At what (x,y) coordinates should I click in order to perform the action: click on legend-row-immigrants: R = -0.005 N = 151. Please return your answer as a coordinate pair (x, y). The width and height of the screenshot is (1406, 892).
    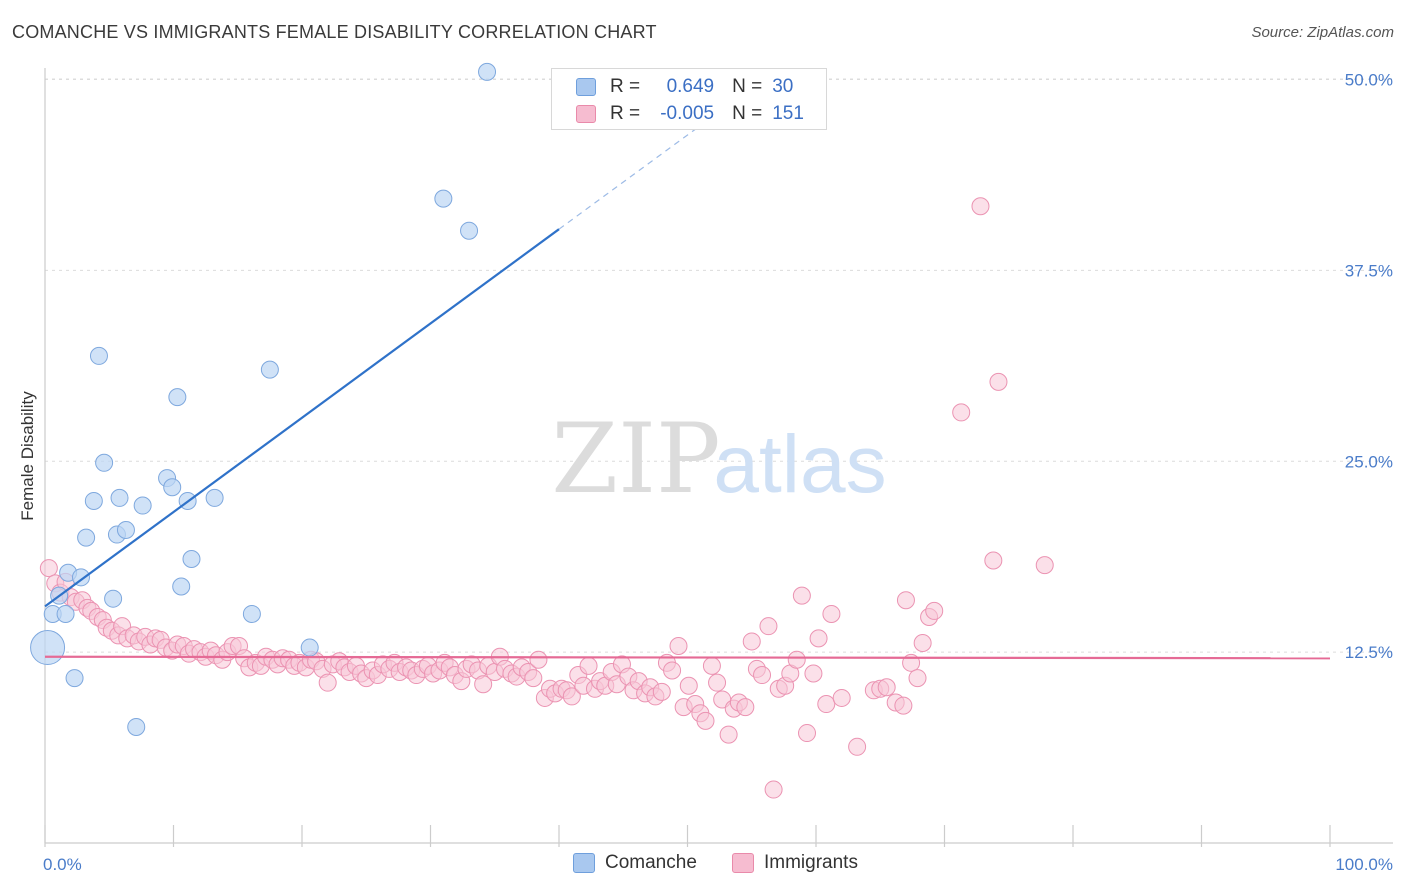
    Looking at the image, I should click on (690, 114).